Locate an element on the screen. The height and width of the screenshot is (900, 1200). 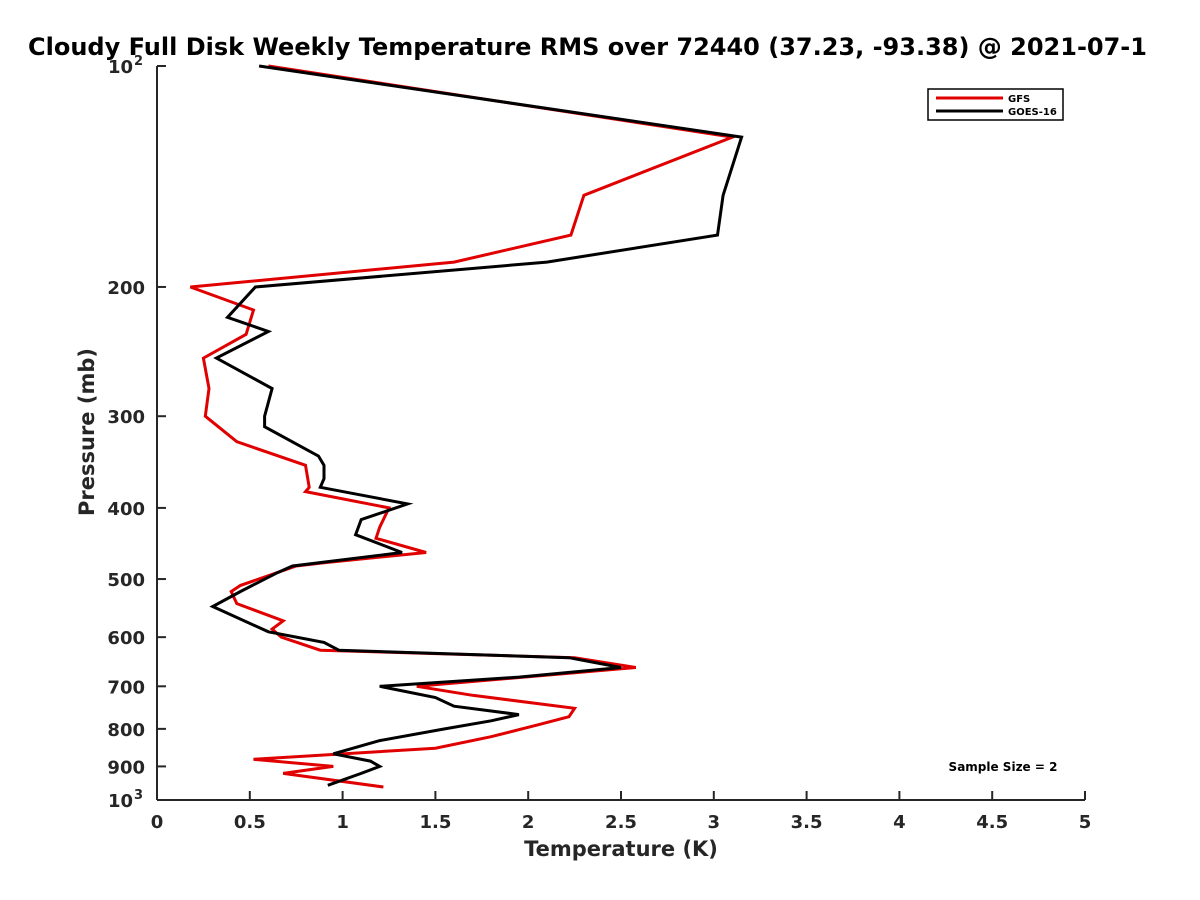
x-tick-label: 0 is located at coordinates (157, 822).